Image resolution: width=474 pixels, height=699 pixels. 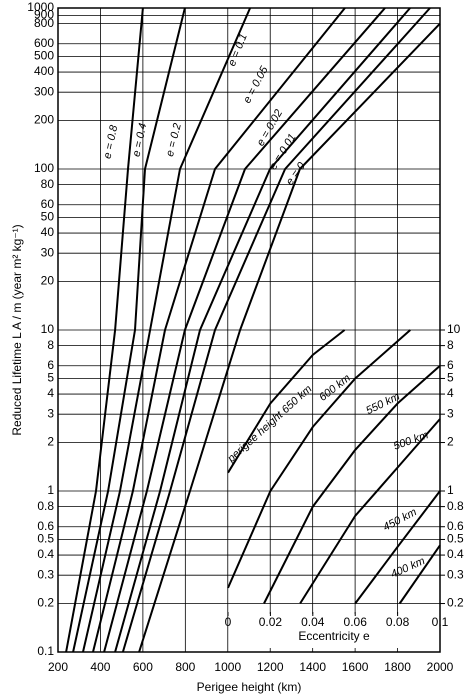 What do you see at coordinates (440, 667) in the screenshot?
I see `x-tick-label: 2000` at bounding box center [440, 667].